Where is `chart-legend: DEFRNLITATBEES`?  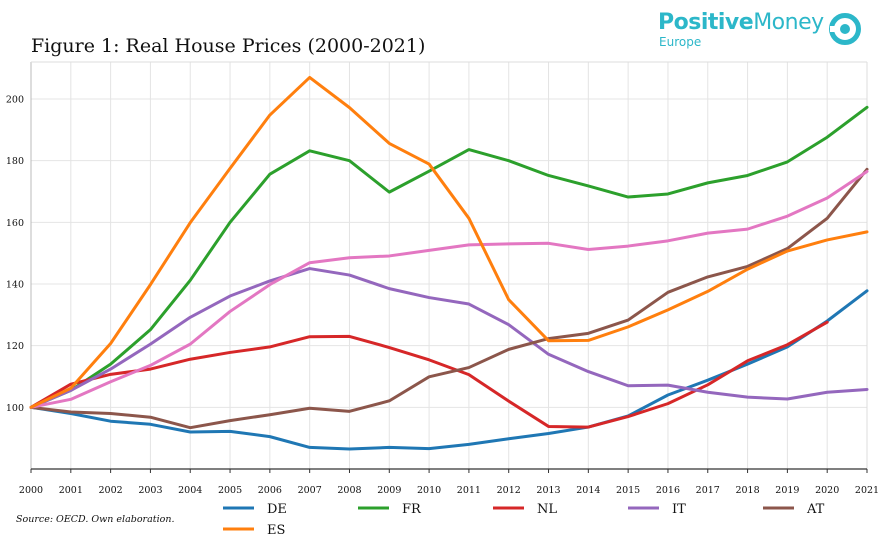
chart-legend: DEFRNLITATBEES is located at coordinates (524, 520).